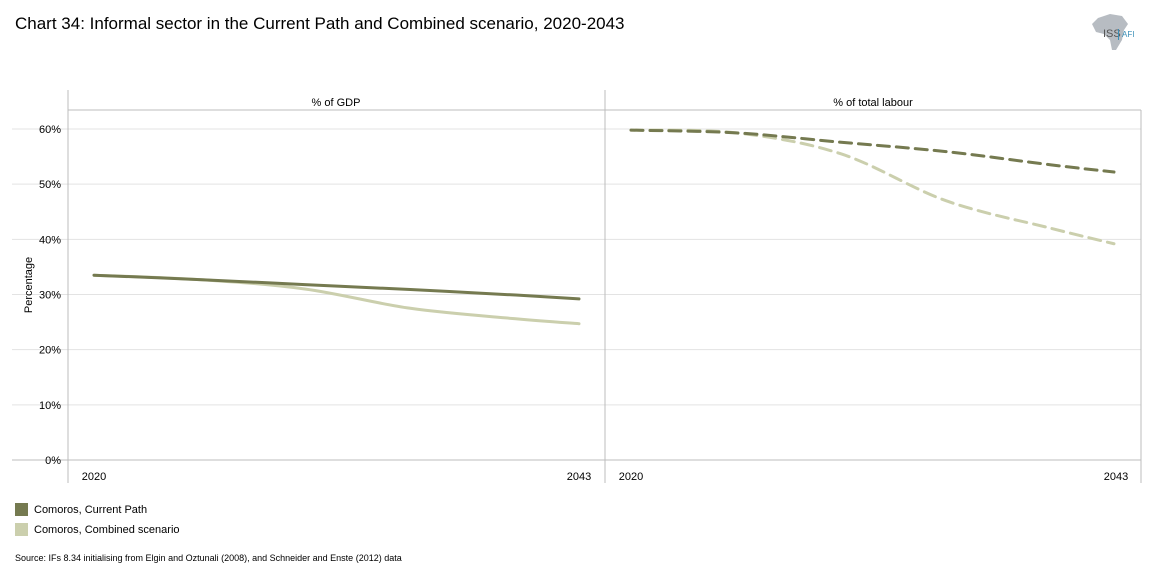 This screenshot has width=1154, height=583. What do you see at coordinates (21, 529) in the screenshot?
I see `legend-swatch-combined` at bounding box center [21, 529].